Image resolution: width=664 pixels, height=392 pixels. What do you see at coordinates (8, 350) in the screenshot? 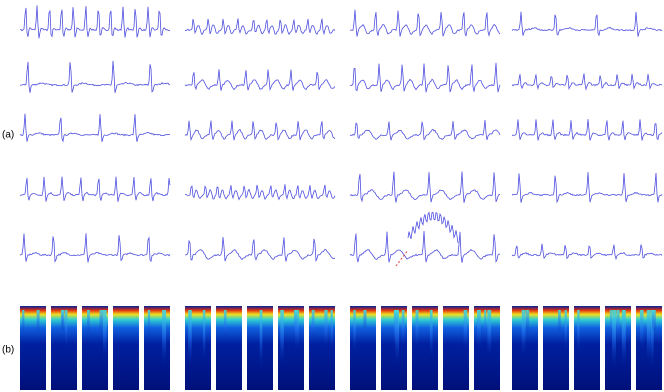
I see `panel-label: (b)` at bounding box center [8, 350].